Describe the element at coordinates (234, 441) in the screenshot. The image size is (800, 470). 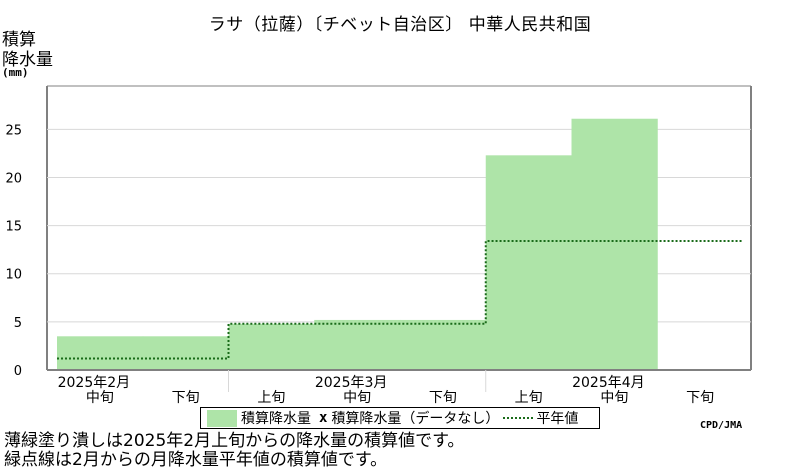
I see `note-line-1: 薄緑塗り潰しは2025年2月上旬からの降水量の積算値です。` at that location.